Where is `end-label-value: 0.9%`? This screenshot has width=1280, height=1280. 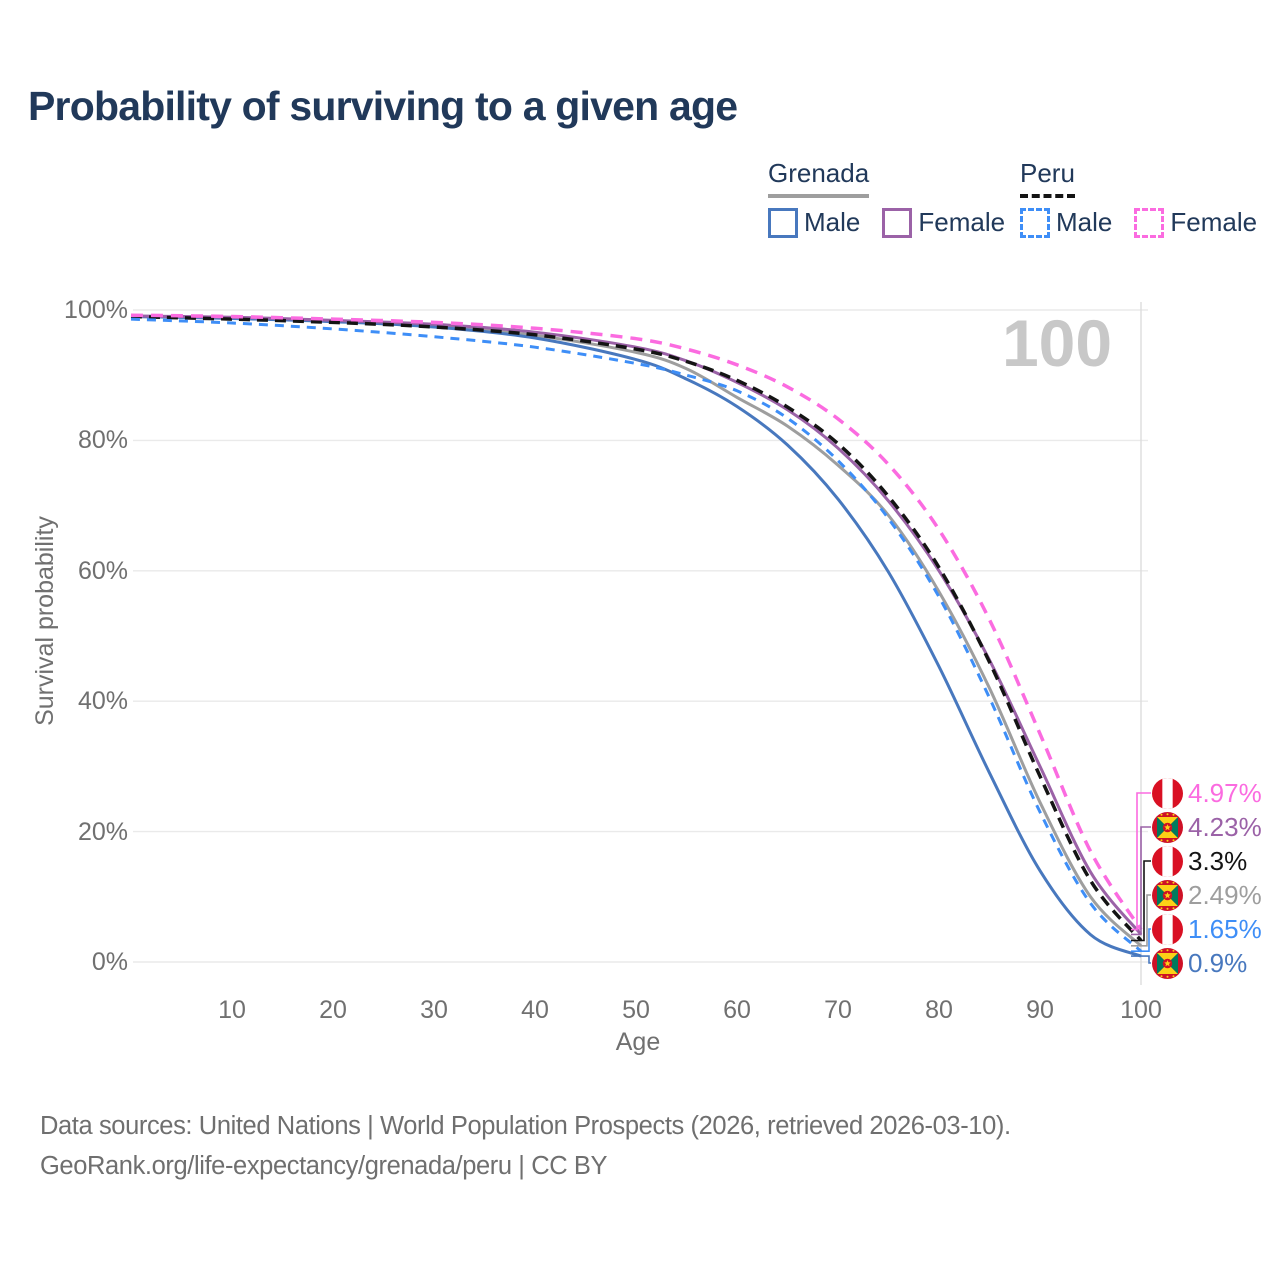 end-label-value: 0.9% is located at coordinates (1218, 962).